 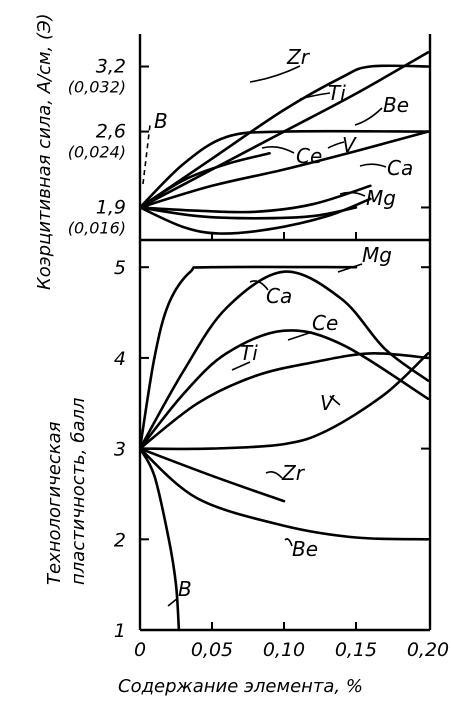 I want to click on bottom-y-tick-label: 1, so click(x=120, y=631).